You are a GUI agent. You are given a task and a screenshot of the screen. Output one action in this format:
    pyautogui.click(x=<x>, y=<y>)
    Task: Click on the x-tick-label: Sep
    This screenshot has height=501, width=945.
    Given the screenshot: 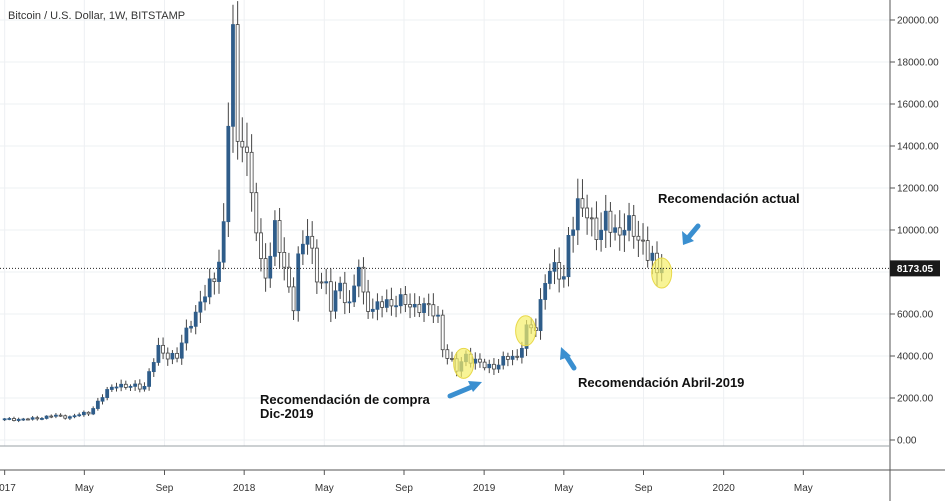 What is the action you would take?
    pyautogui.click(x=165, y=488)
    